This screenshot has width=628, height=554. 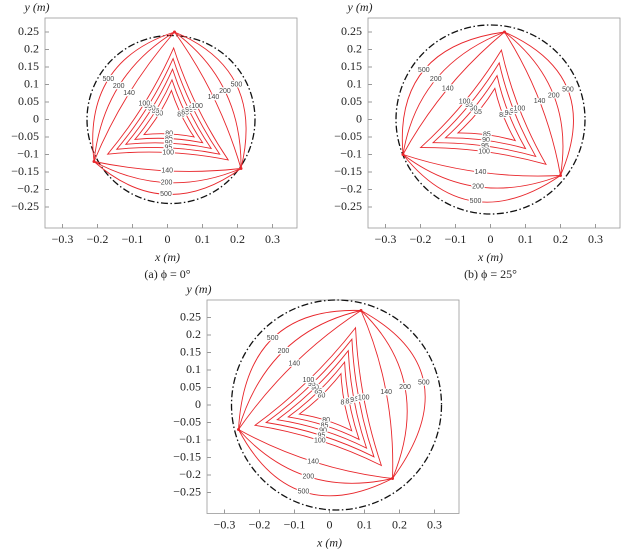 I want to click on y-tick-label: 0.1, so click(x=354, y=83).